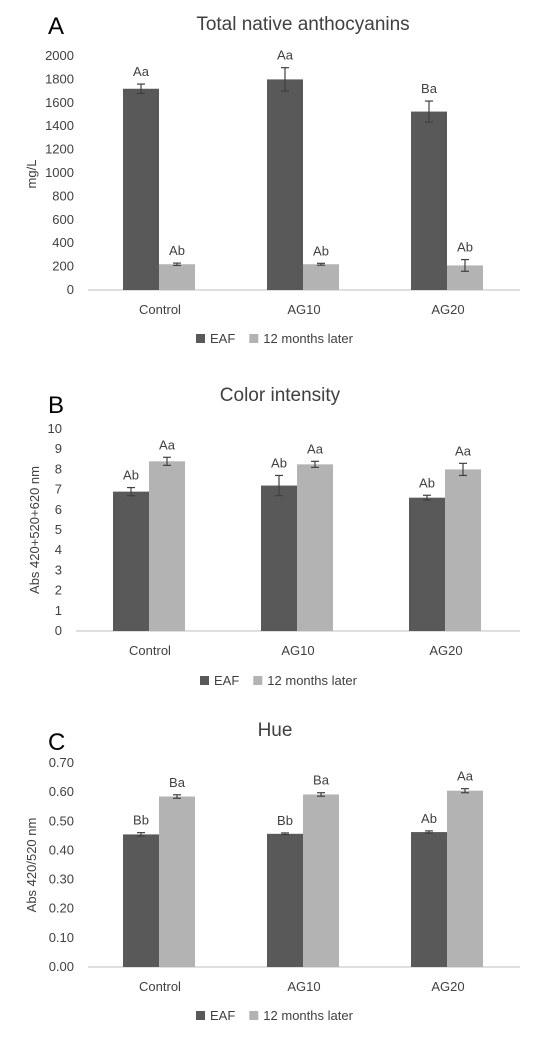 The image size is (550, 1043). Describe the element at coordinates (59, 125) in the screenshot. I see `y-tick-label: 1400` at that location.